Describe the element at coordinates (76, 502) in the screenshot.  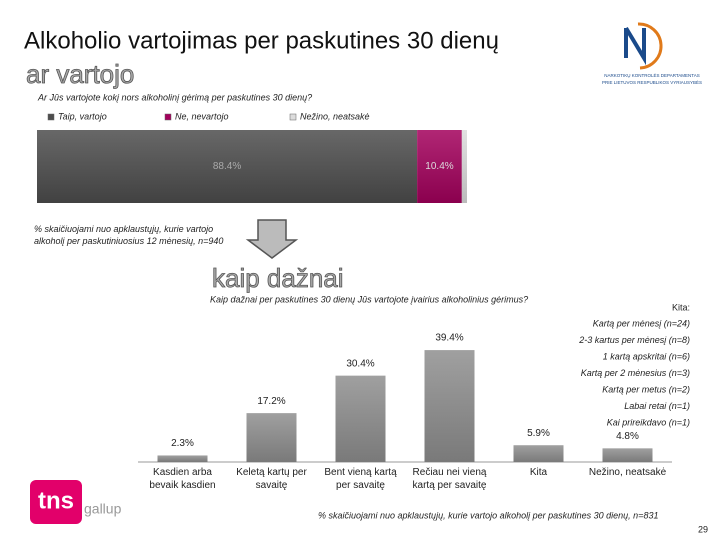
I see `tns-logo: tns gallup` at that location.